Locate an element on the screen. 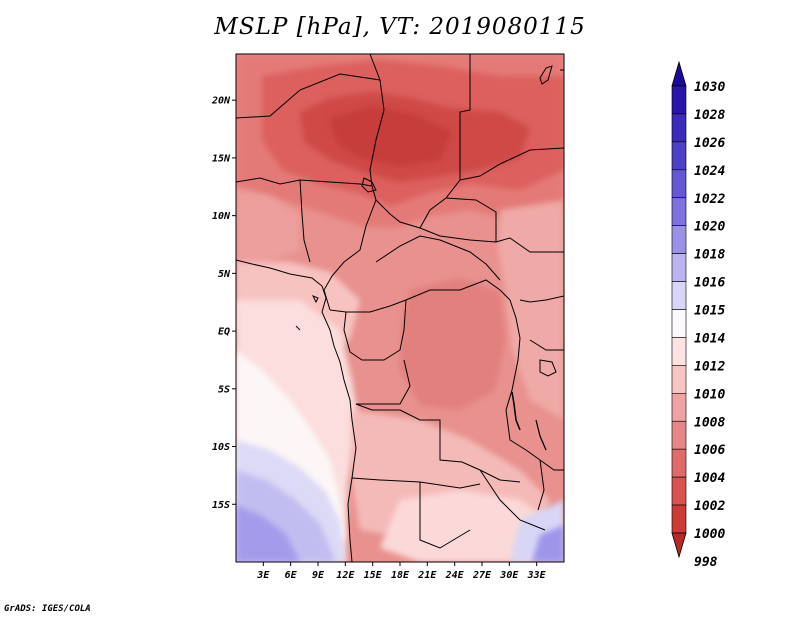  colorbar-top-arrow is located at coordinates (679, 73).